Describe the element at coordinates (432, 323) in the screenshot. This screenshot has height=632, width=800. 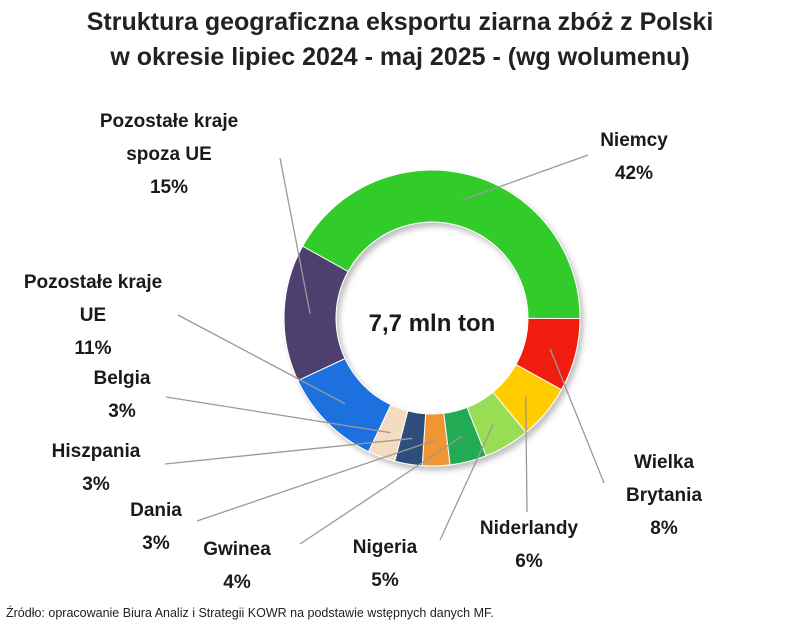
I see `center-total-label: 7,7 mln ton` at that location.